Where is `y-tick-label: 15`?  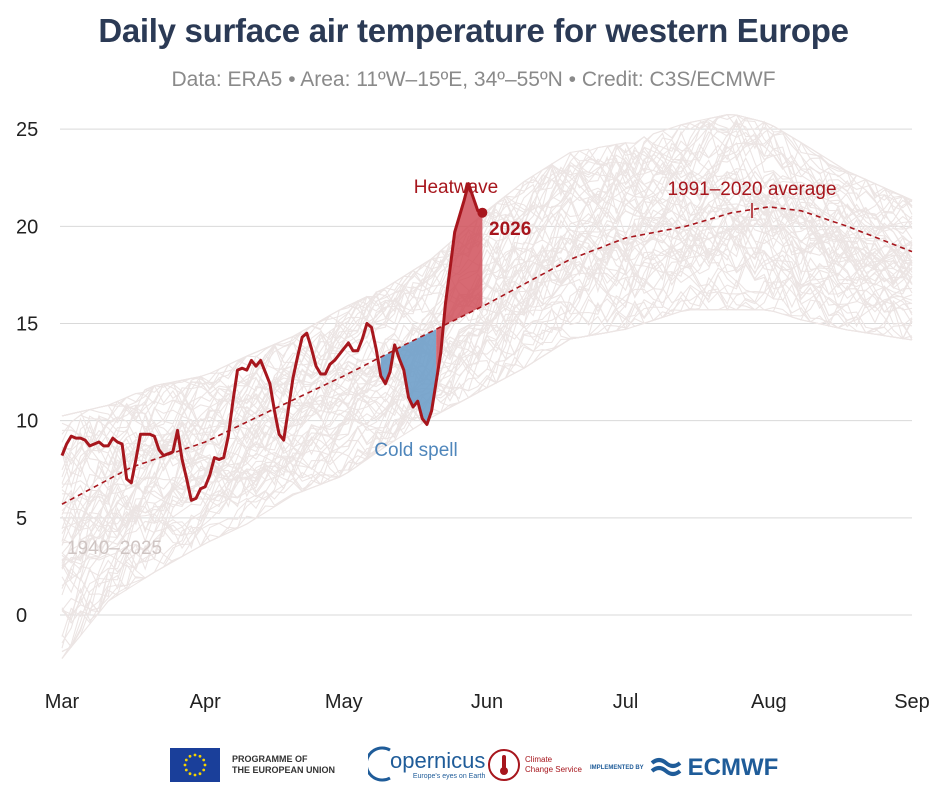 y-tick-label: 15 is located at coordinates (27, 324).